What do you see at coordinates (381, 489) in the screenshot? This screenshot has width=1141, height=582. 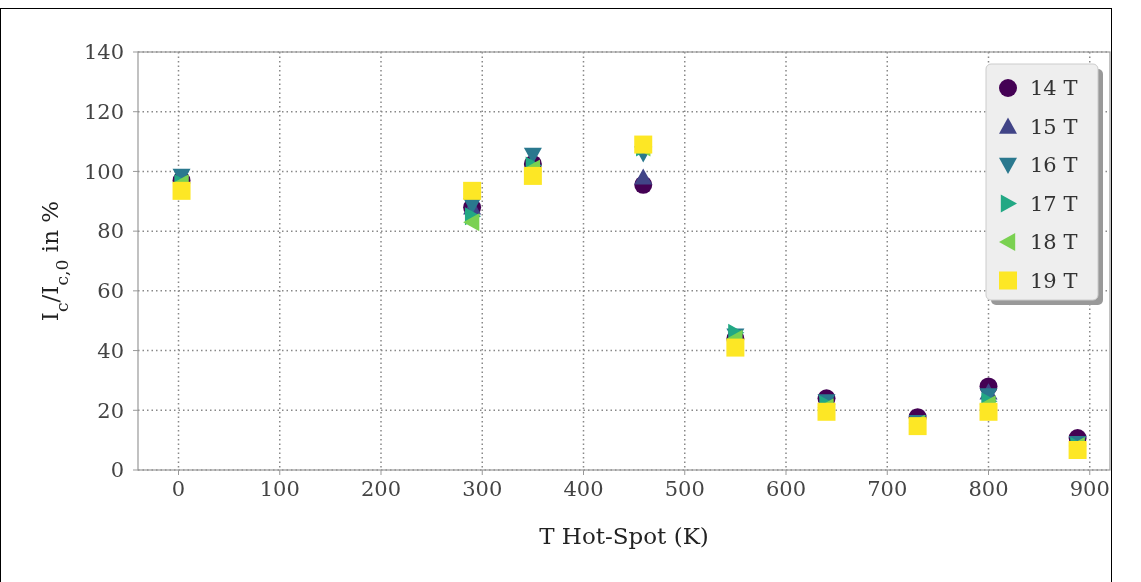 I see `x-tick-label: 200` at bounding box center [381, 489].